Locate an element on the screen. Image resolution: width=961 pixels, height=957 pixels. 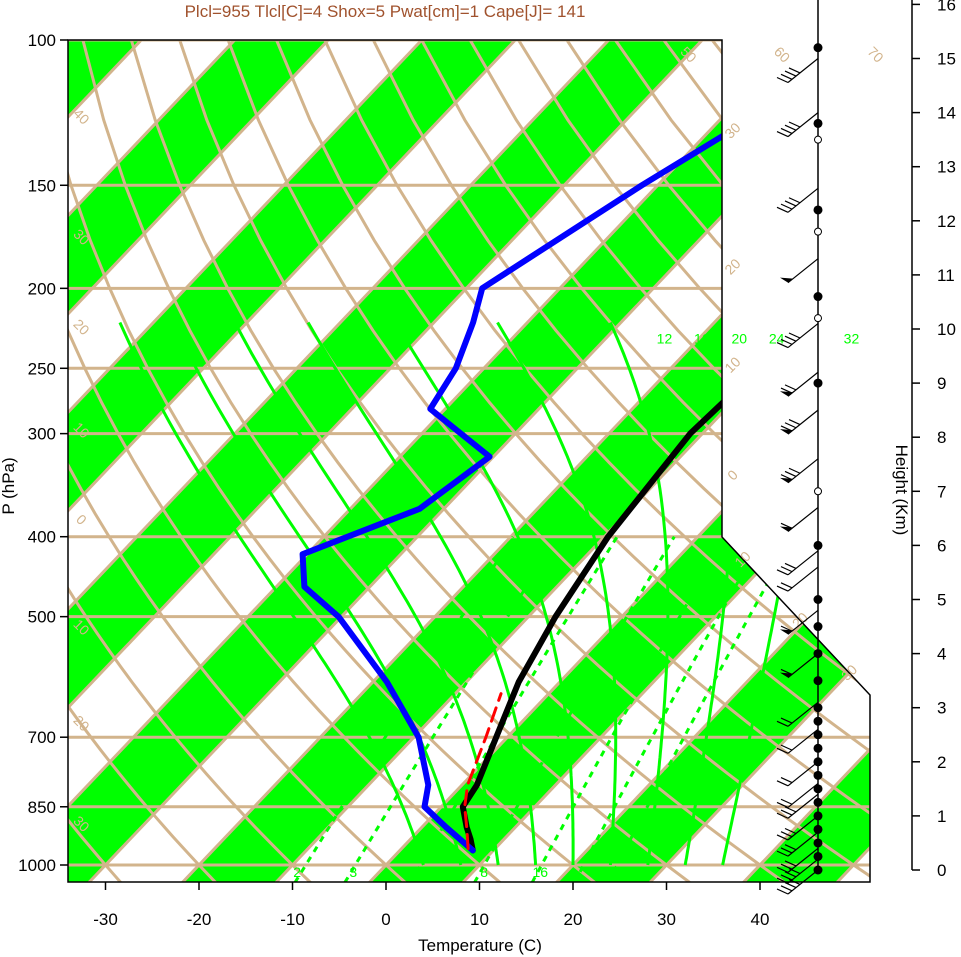
height-tick-label: 9 is located at coordinates (941, 383).